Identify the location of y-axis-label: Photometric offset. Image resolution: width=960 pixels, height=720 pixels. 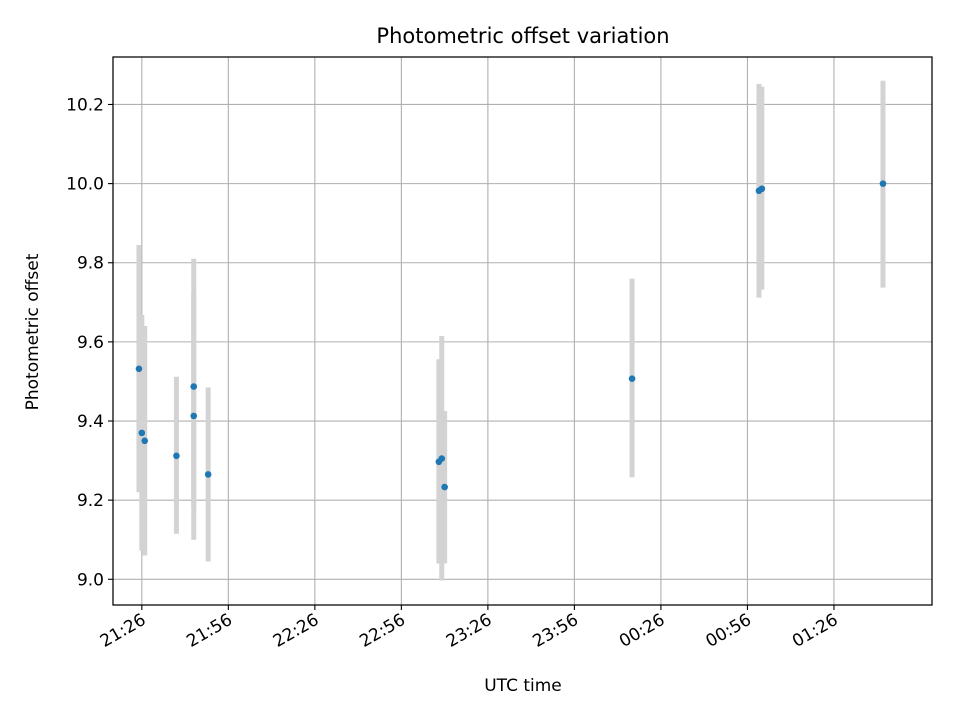
(33, 331).